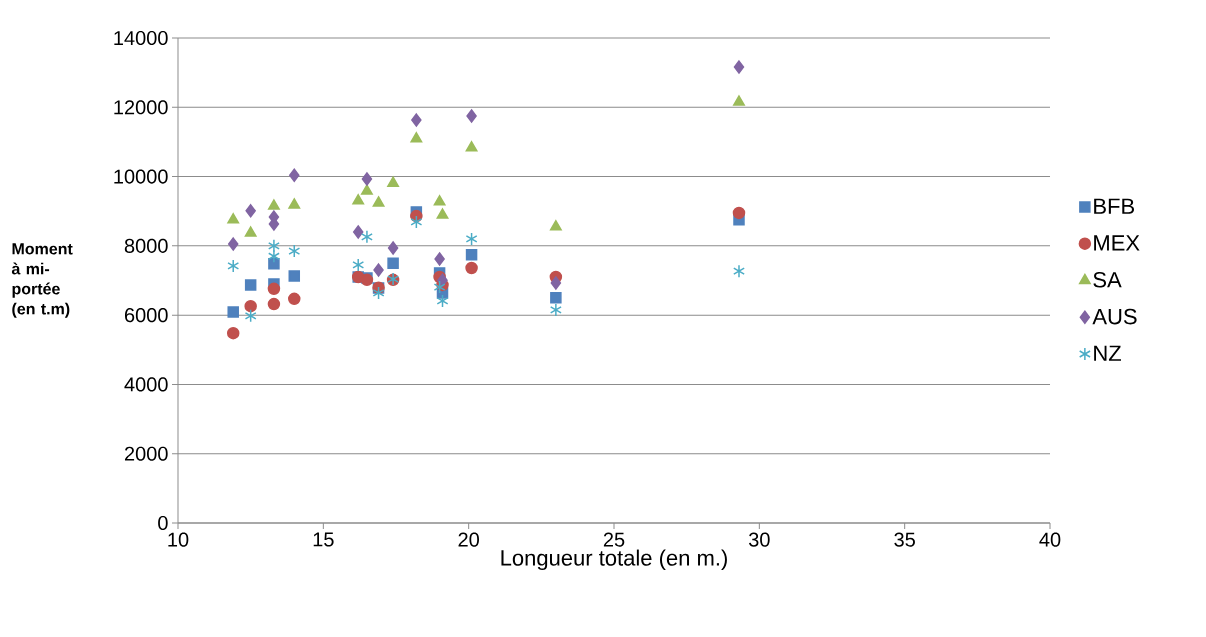  What do you see at coordinates (141, 107) in the screenshot?
I see `y-tick-label: 12000` at bounding box center [141, 107].